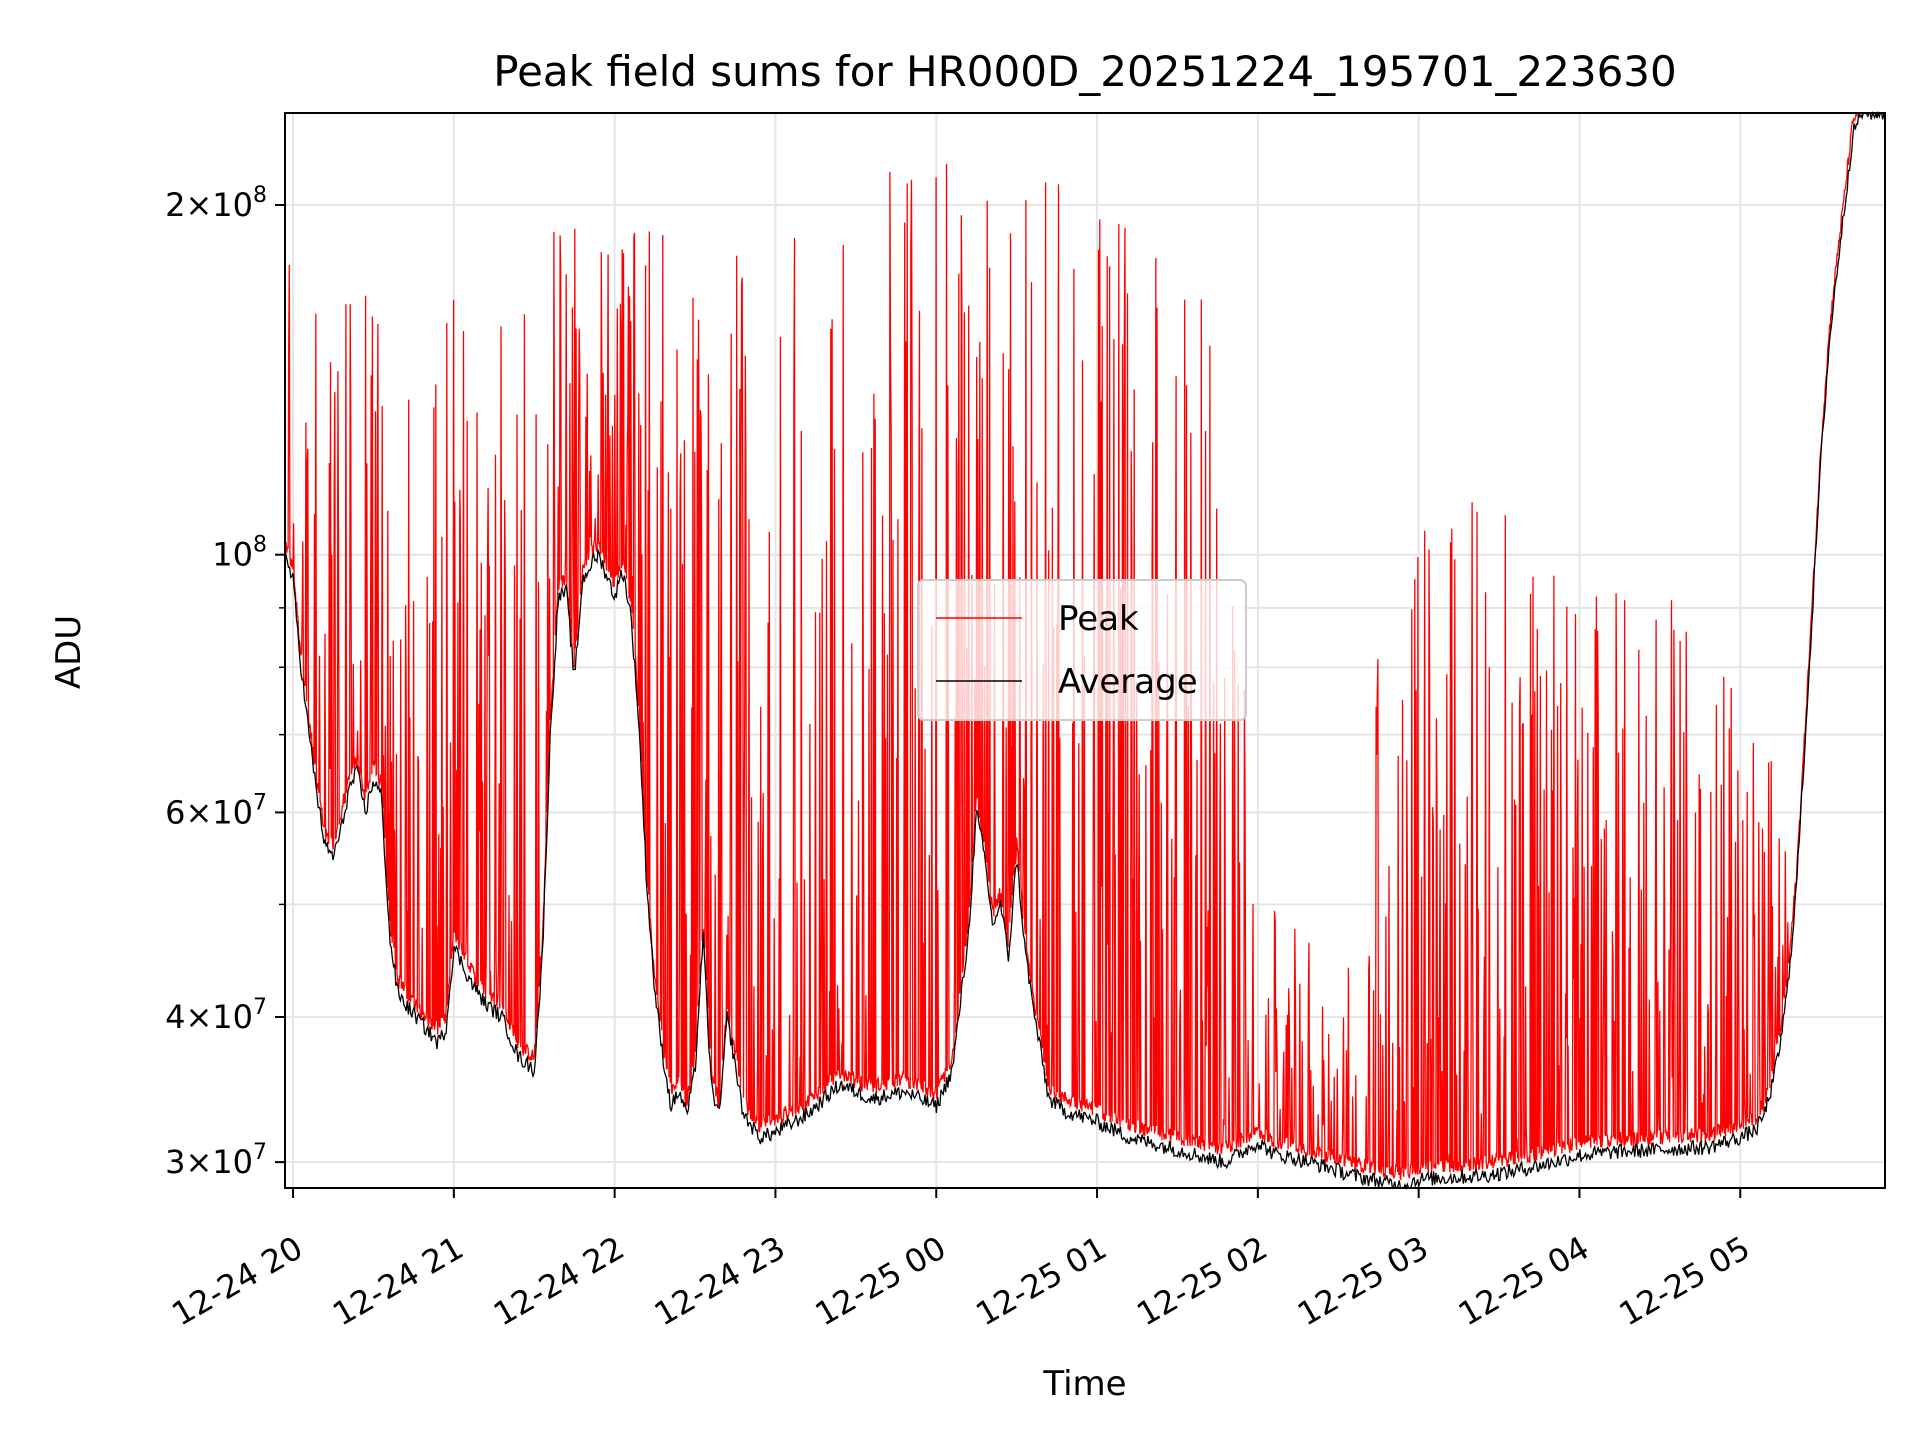 This screenshot has width=1920, height=1440. Describe the element at coordinates (216, 1015) in the screenshot. I see `y-tick-label: 4×107` at that location.